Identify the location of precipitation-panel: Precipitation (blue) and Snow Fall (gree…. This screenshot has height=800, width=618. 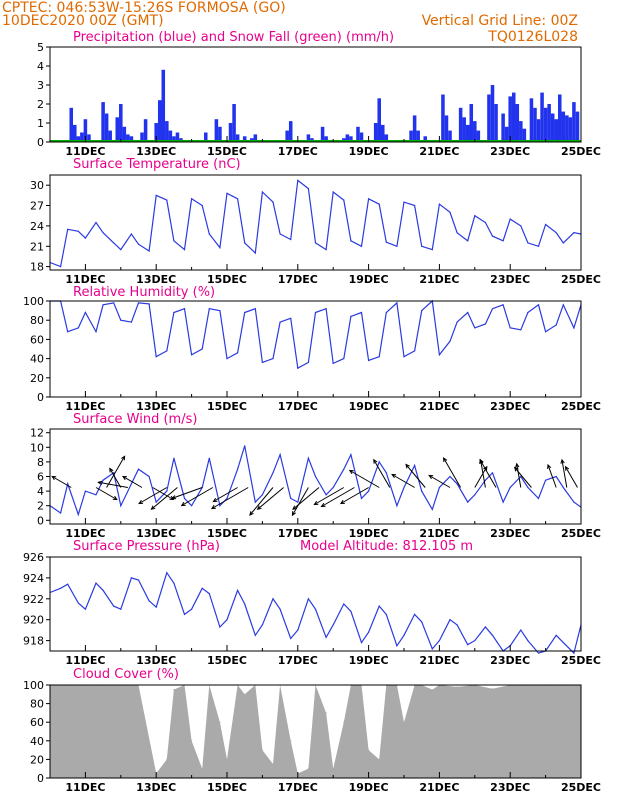
(319, 94).